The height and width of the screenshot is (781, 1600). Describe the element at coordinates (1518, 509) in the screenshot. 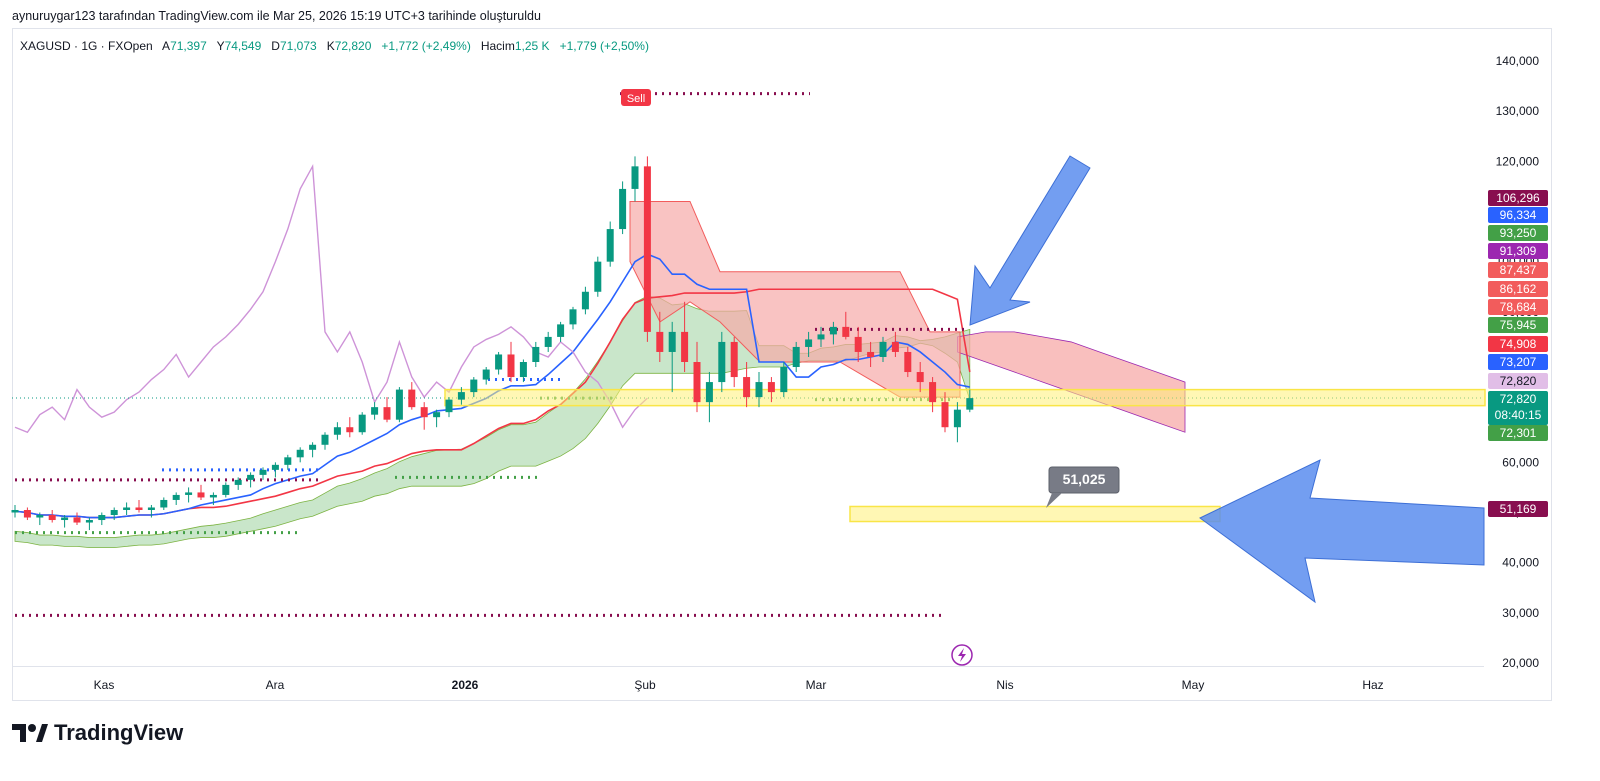

I see `price-tag: 51,169` at that location.